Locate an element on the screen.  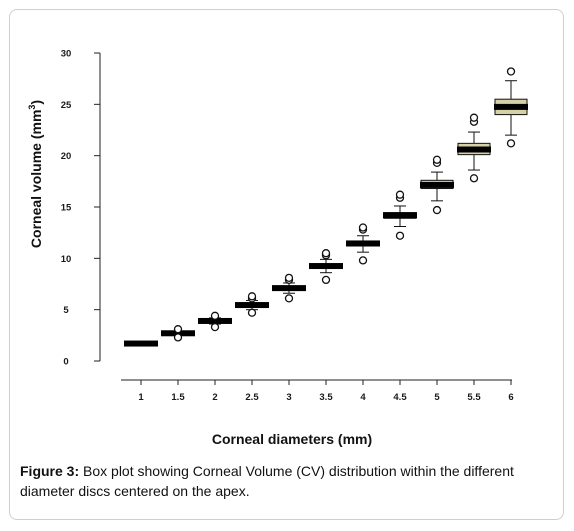
y-axis-label-end: ) is located at coordinates (36, 102).